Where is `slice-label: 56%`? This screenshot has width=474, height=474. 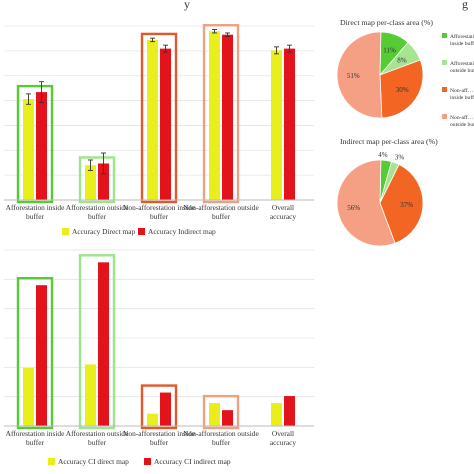 slice-label: 56% is located at coordinates (353, 208).